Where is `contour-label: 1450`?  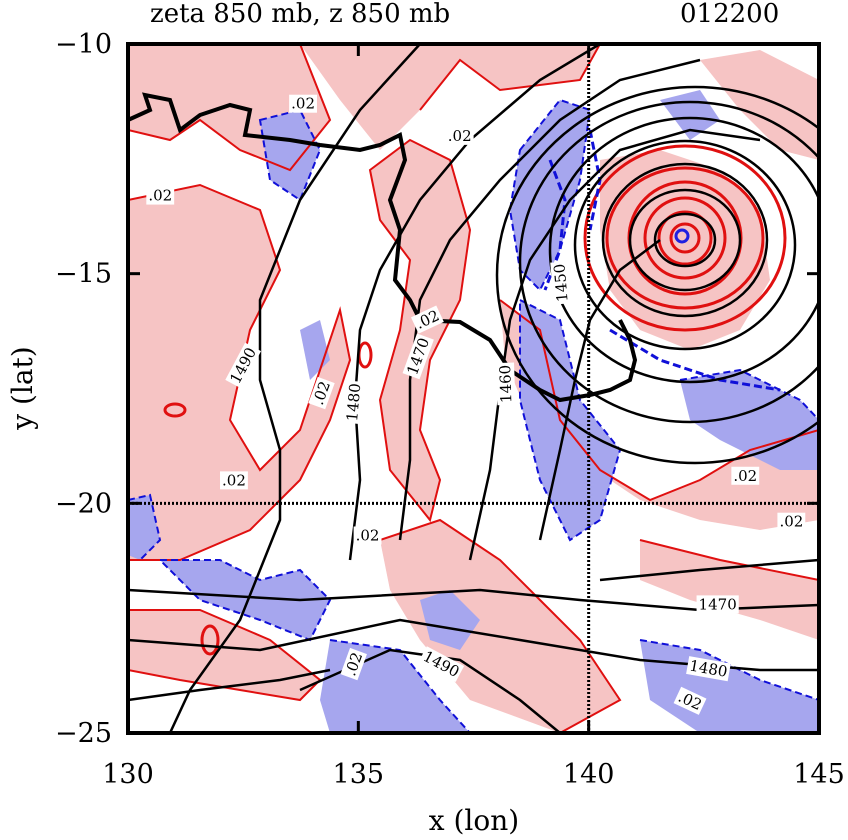
contour-label: 1450 is located at coordinates (561, 283).